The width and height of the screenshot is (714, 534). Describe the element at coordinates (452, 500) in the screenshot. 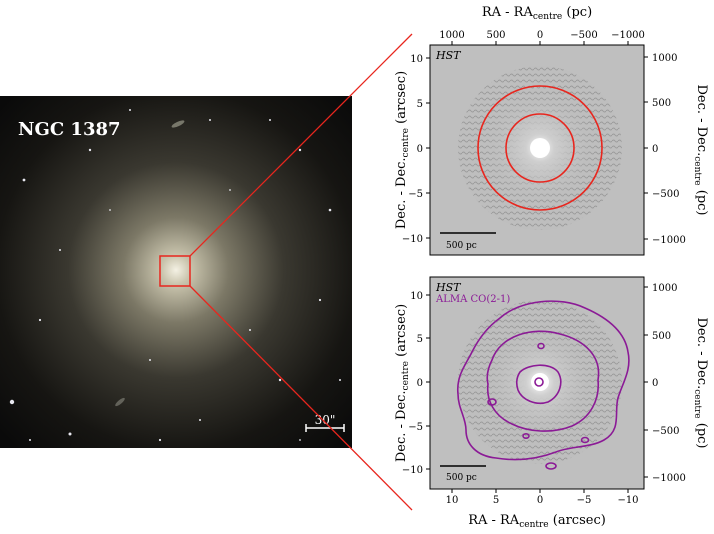

I see `bottom-x-tick-label: 10` at that location.